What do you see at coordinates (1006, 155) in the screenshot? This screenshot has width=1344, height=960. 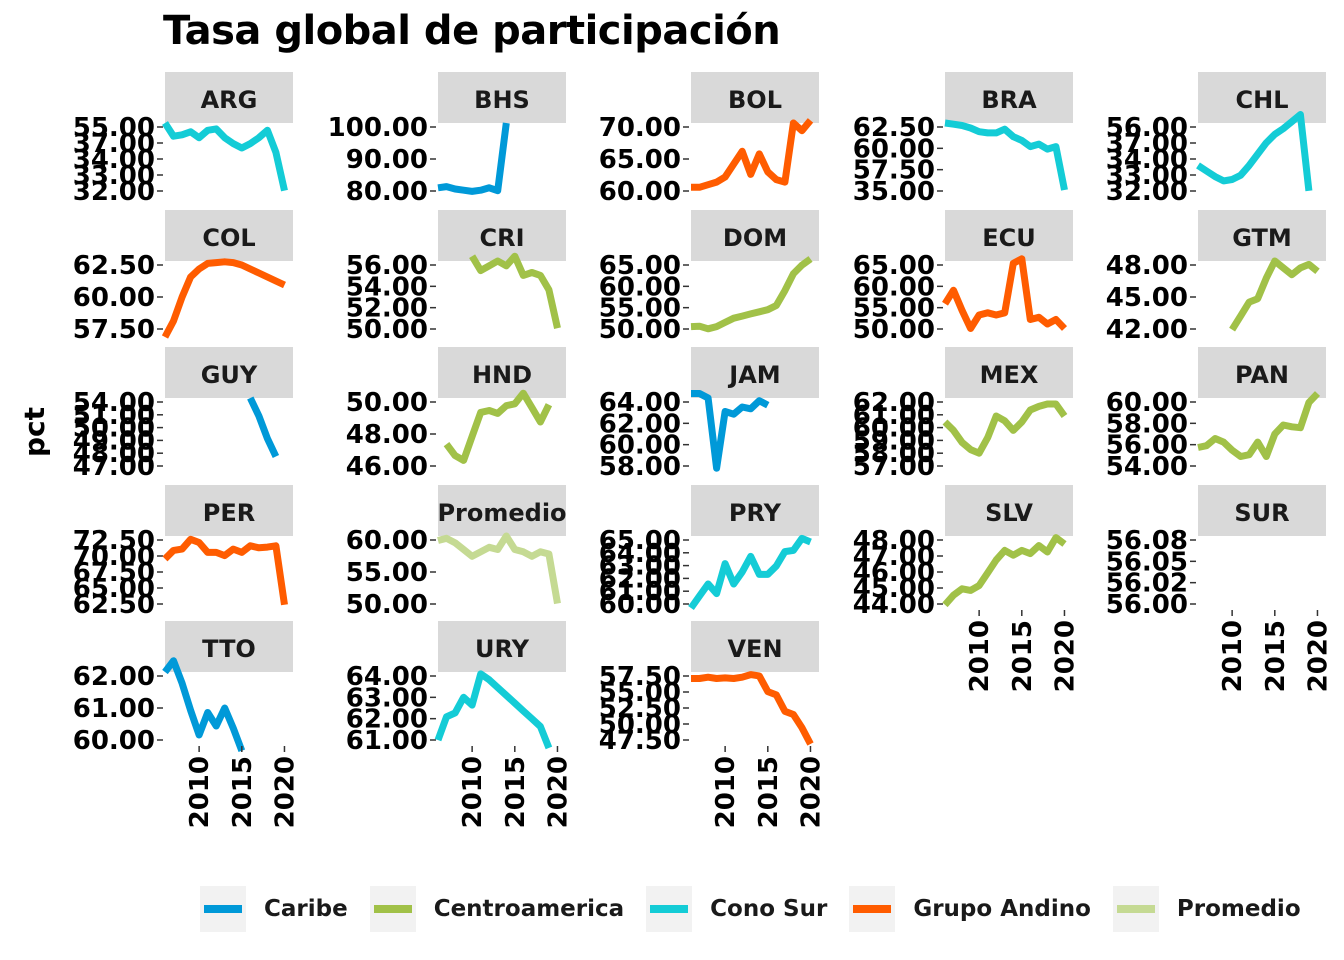 I see `series-line-bra` at bounding box center [1006, 155].